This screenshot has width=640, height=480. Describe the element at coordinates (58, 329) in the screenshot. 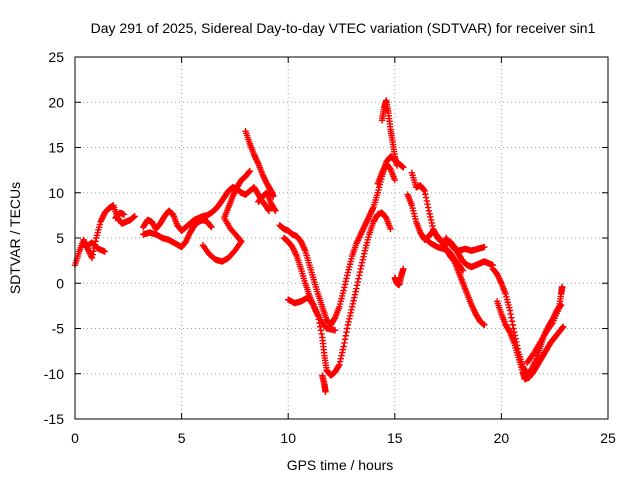

I see `y-tick-label: -5` at that location.